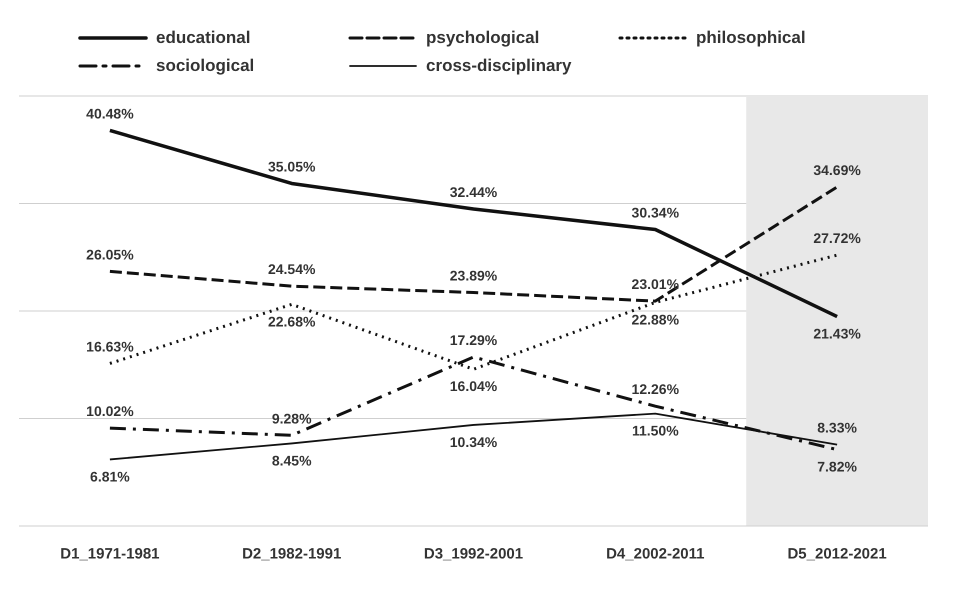 The image size is (959, 596). What do you see at coordinates (205, 66) in the screenshot?
I see `legend-label: sociological` at bounding box center [205, 66].